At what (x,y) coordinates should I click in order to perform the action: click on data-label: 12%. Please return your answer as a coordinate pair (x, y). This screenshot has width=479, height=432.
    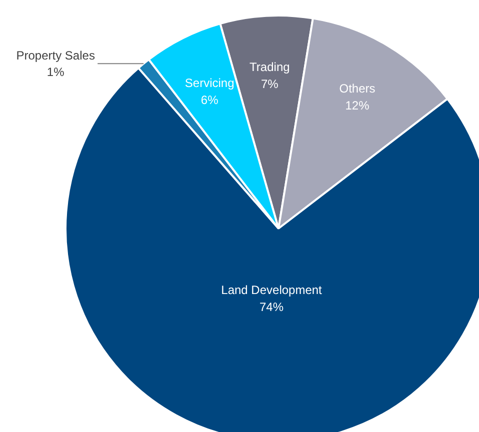
    Looking at the image, I should click on (357, 105).